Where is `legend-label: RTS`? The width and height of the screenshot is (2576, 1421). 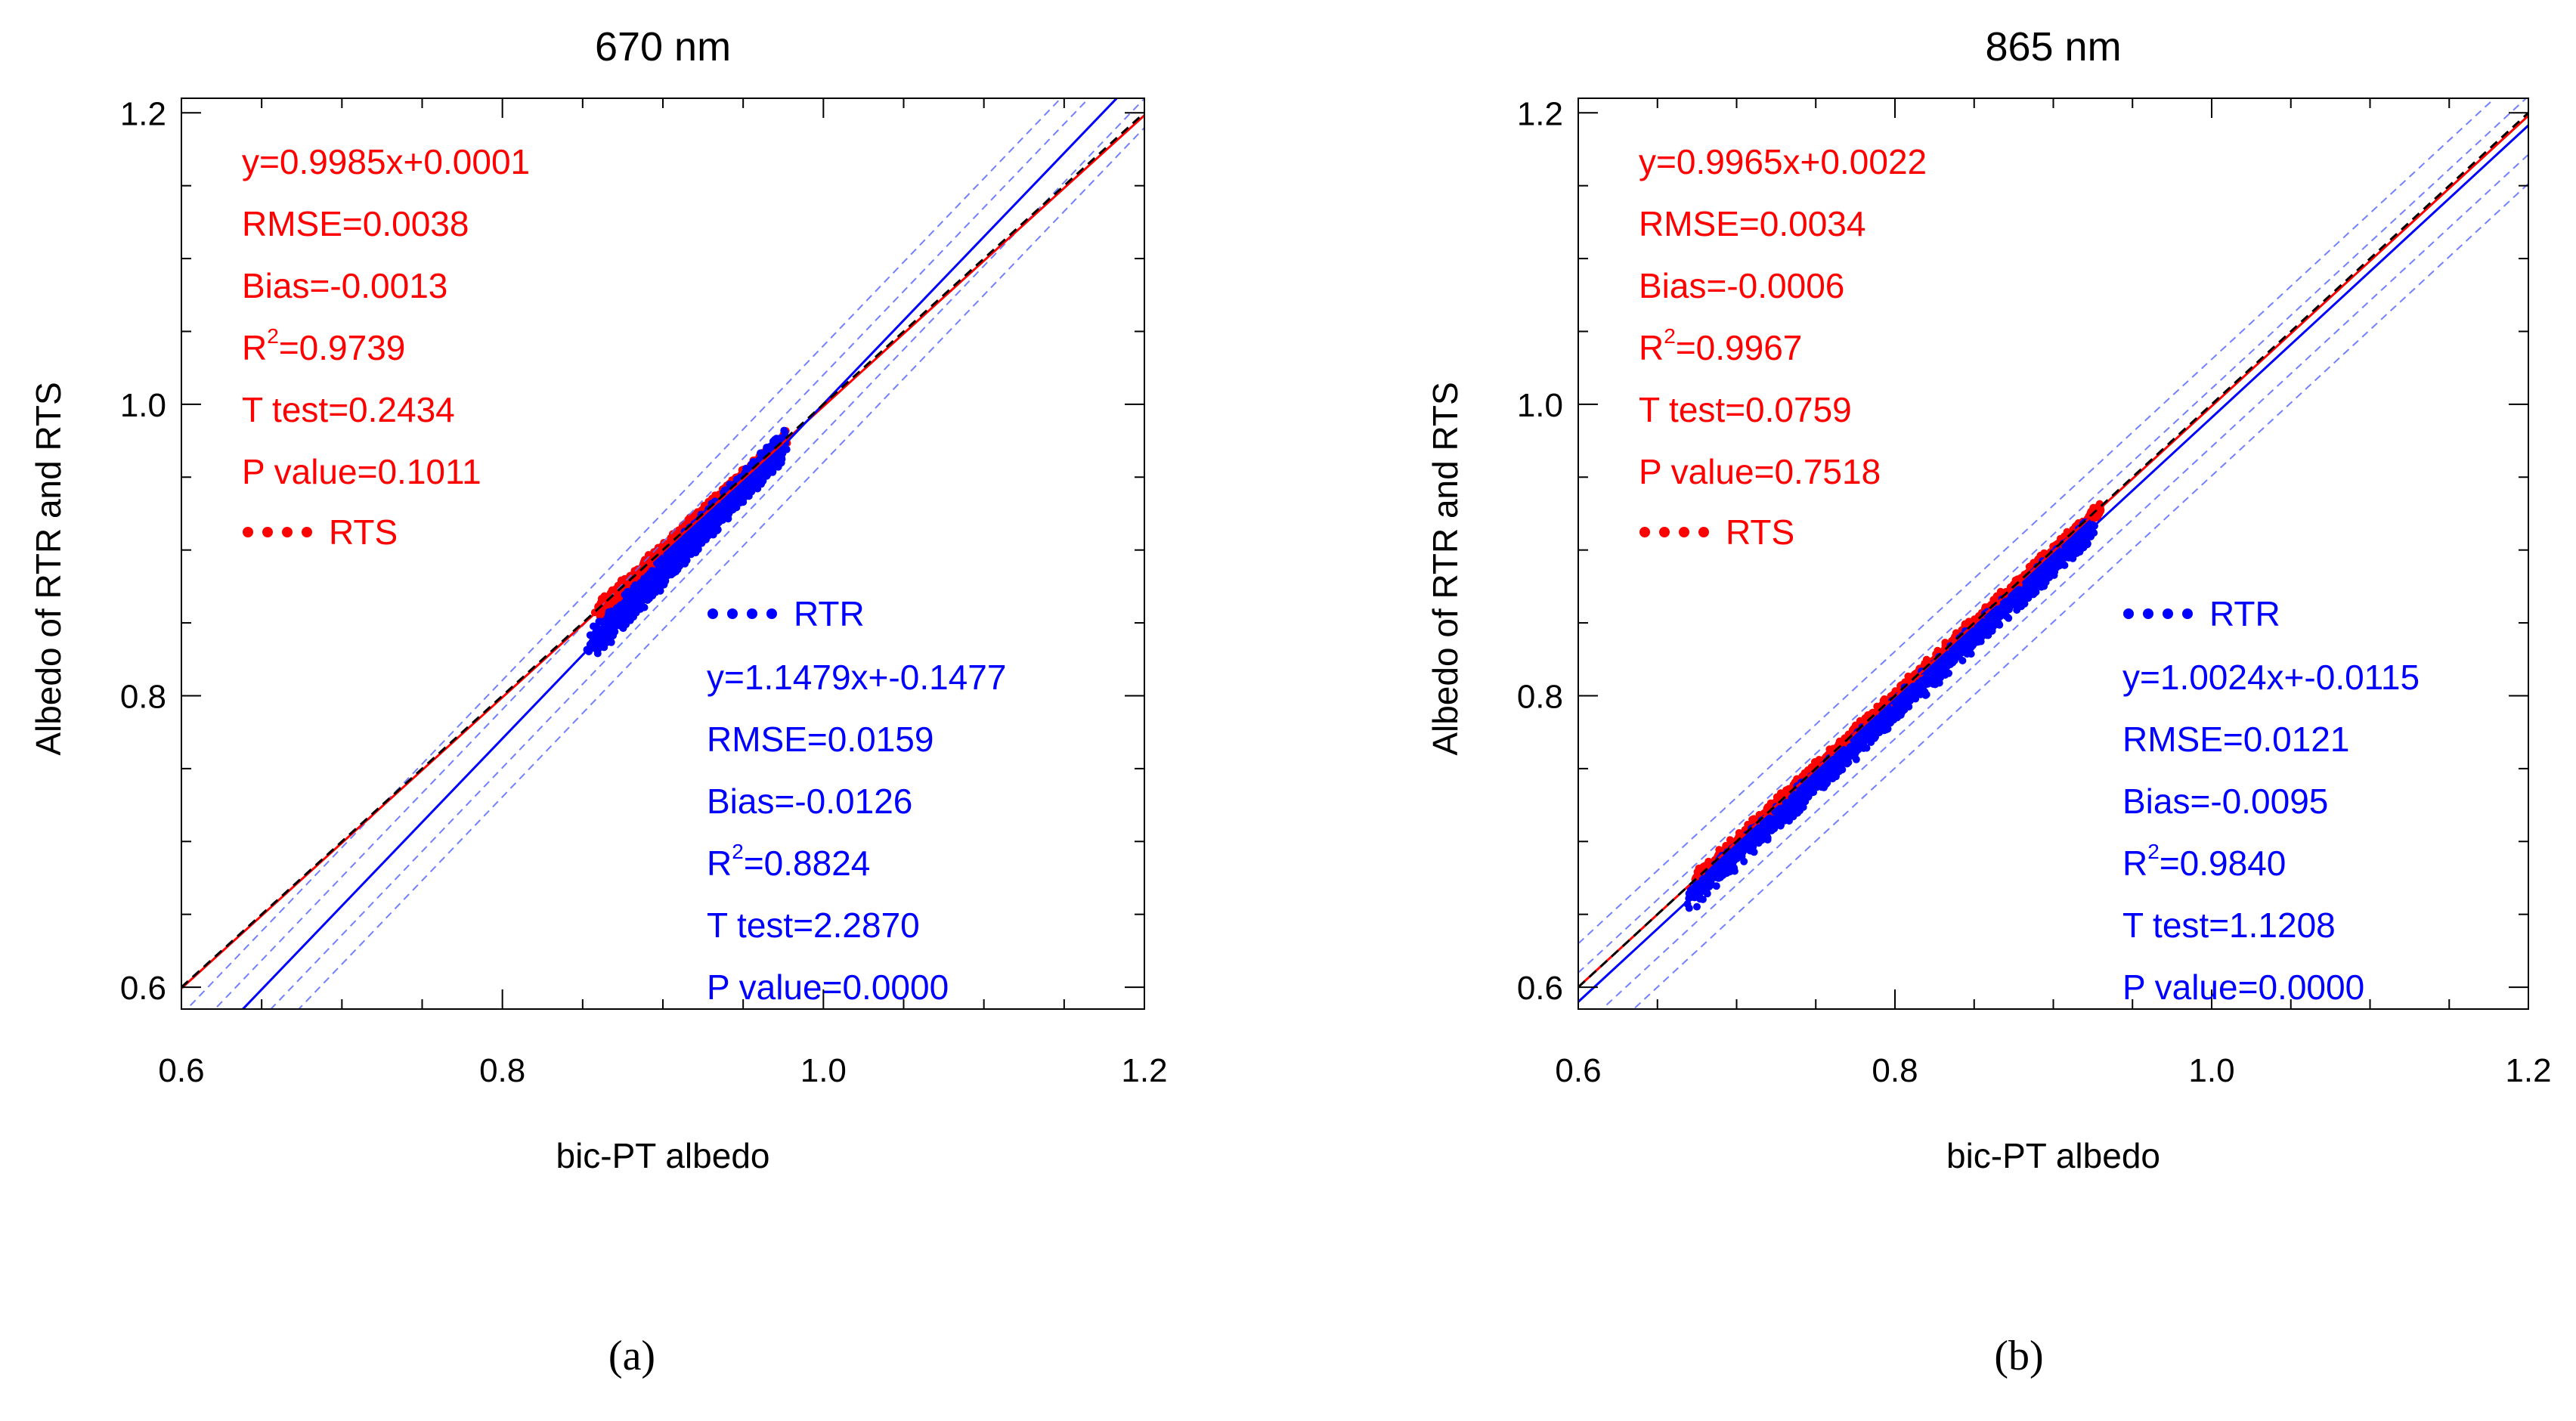
legend-label: RTS is located at coordinates (363, 532).